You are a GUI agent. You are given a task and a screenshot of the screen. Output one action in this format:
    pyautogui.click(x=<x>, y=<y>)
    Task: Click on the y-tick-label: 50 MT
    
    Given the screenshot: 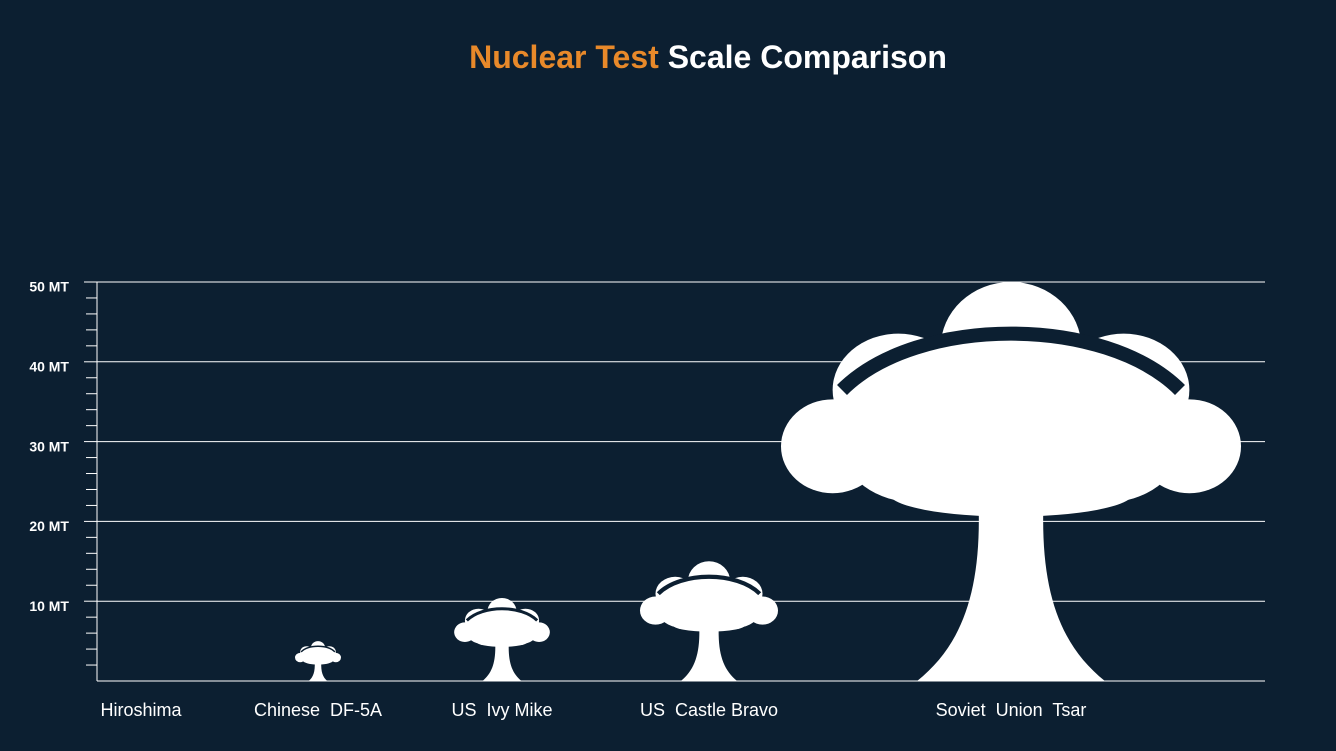 What is the action you would take?
    pyautogui.click(x=49, y=287)
    